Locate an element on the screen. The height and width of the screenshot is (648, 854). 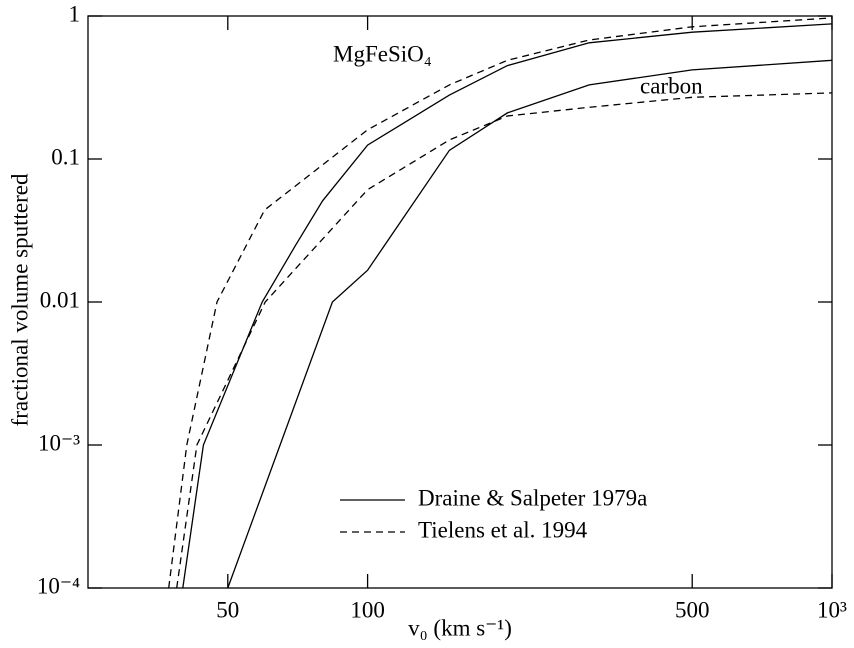
x-tick-label: 50 is located at coordinates (227, 609).